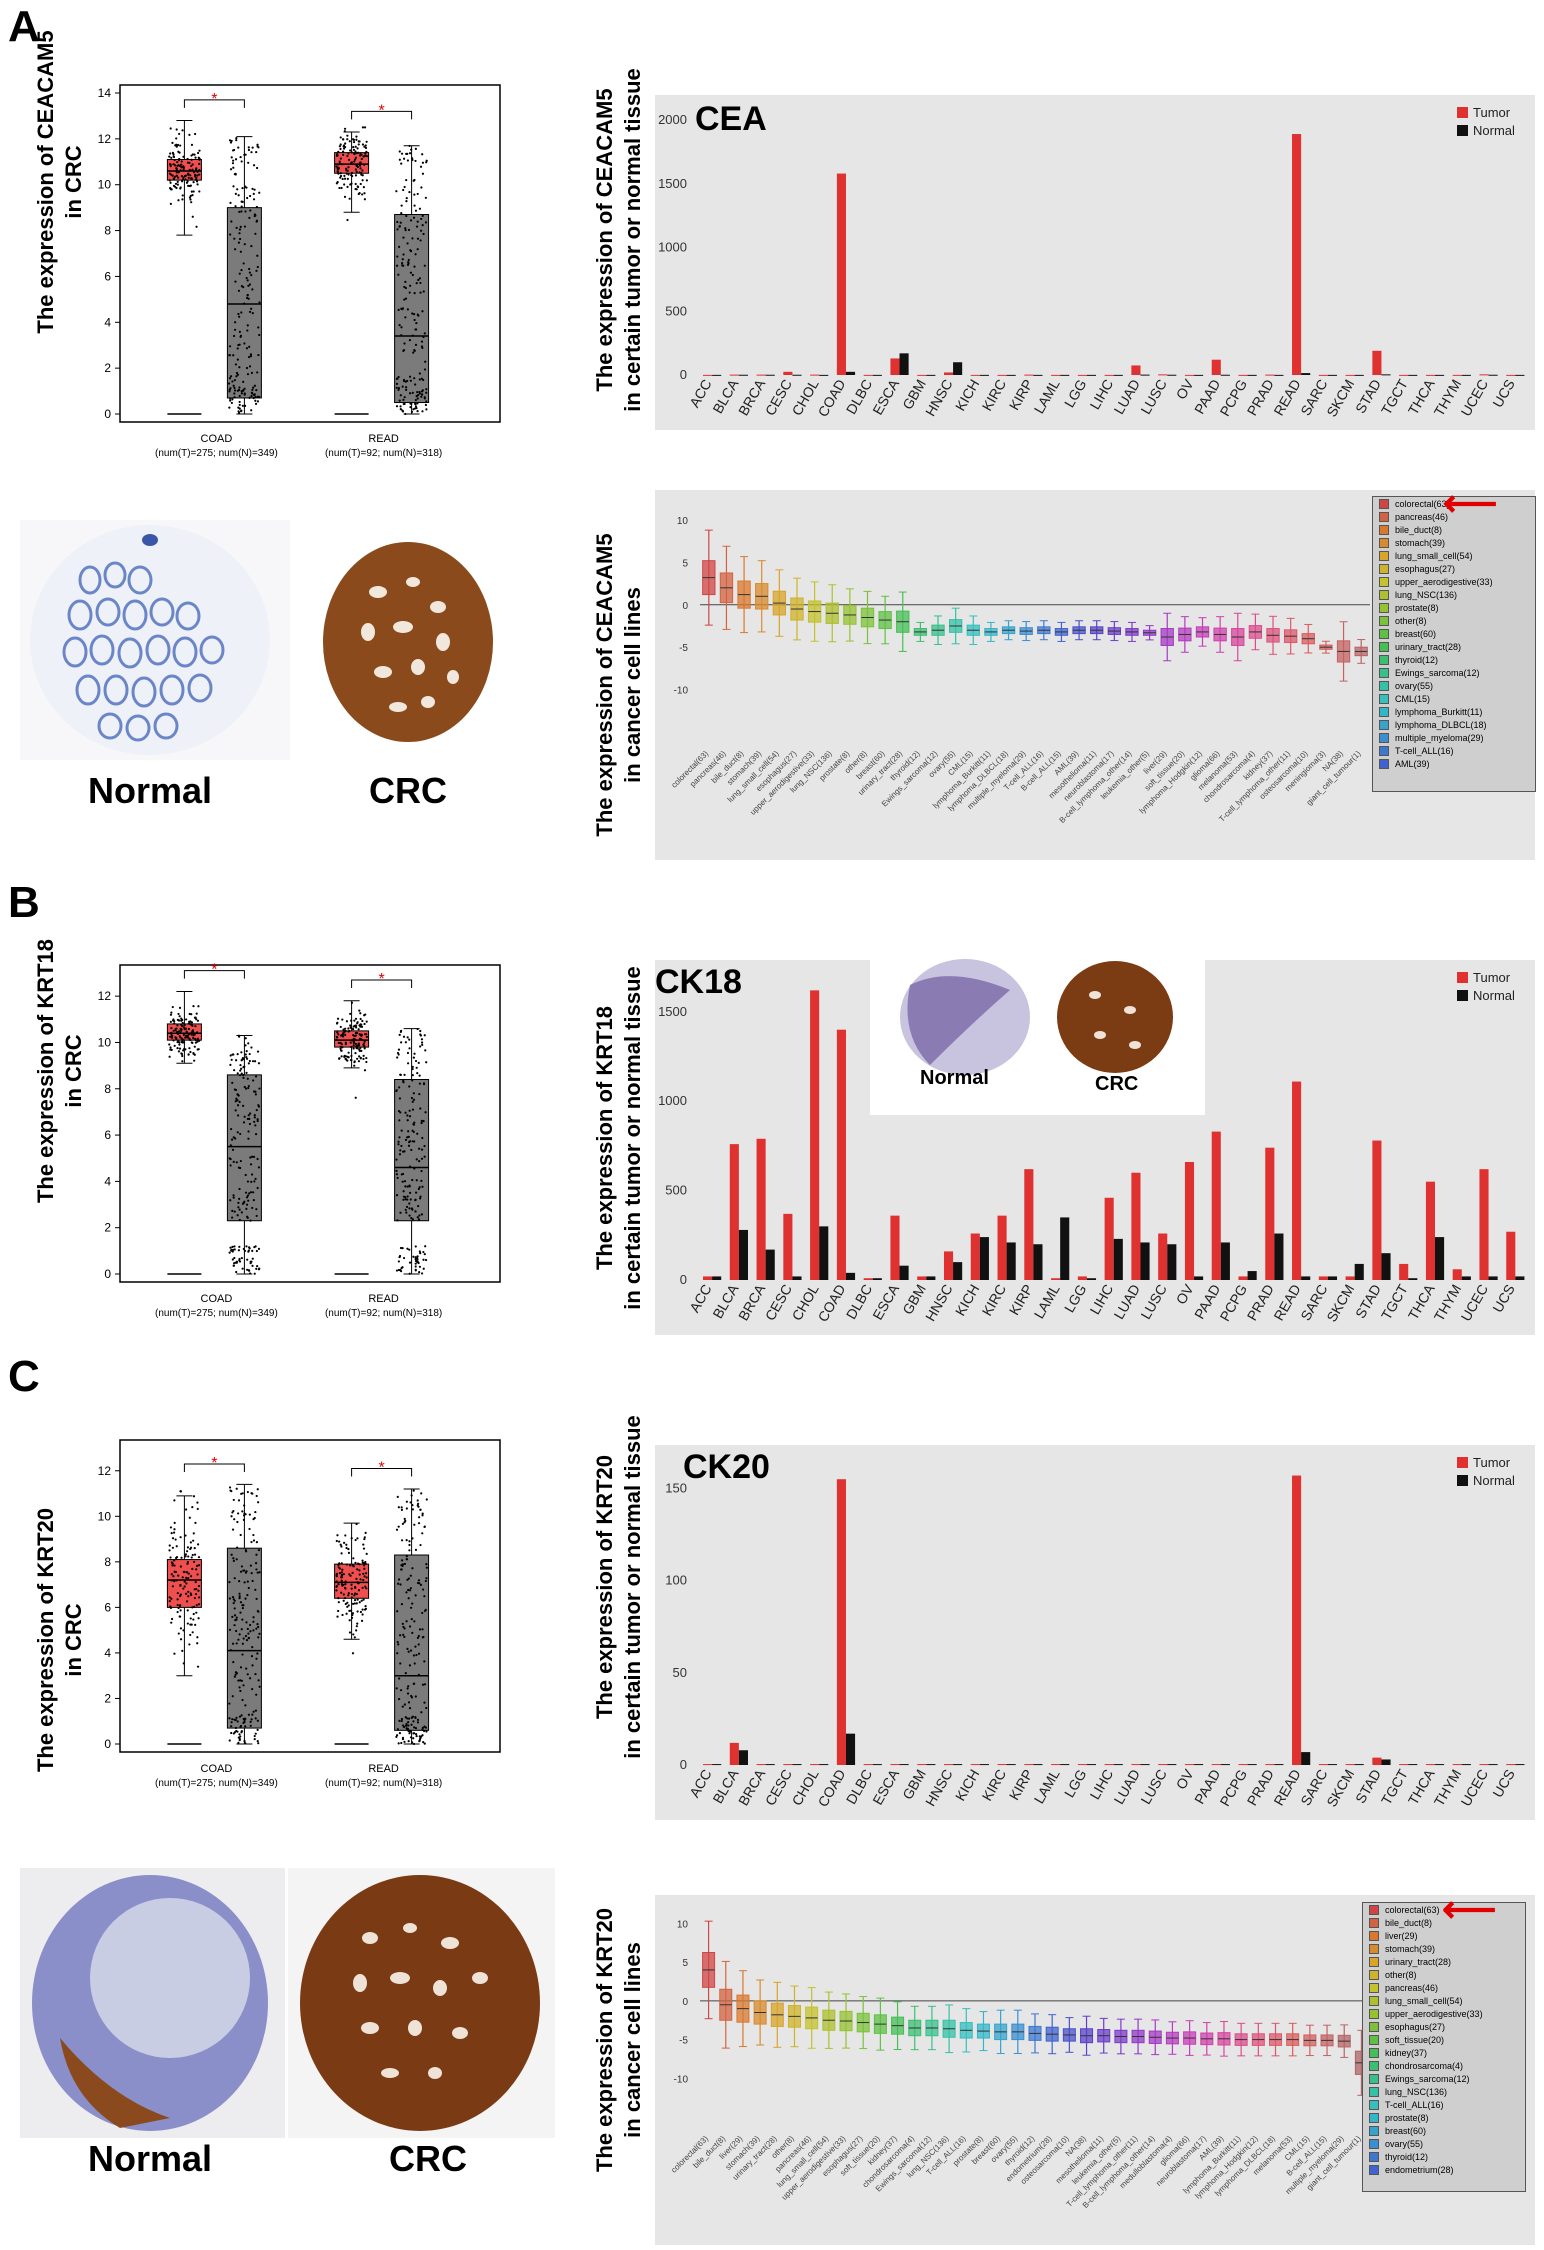 The height and width of the screenshot is (2250, 1544). I want to click on legend-item: soft_tissue(20), so click(1444, 2039).